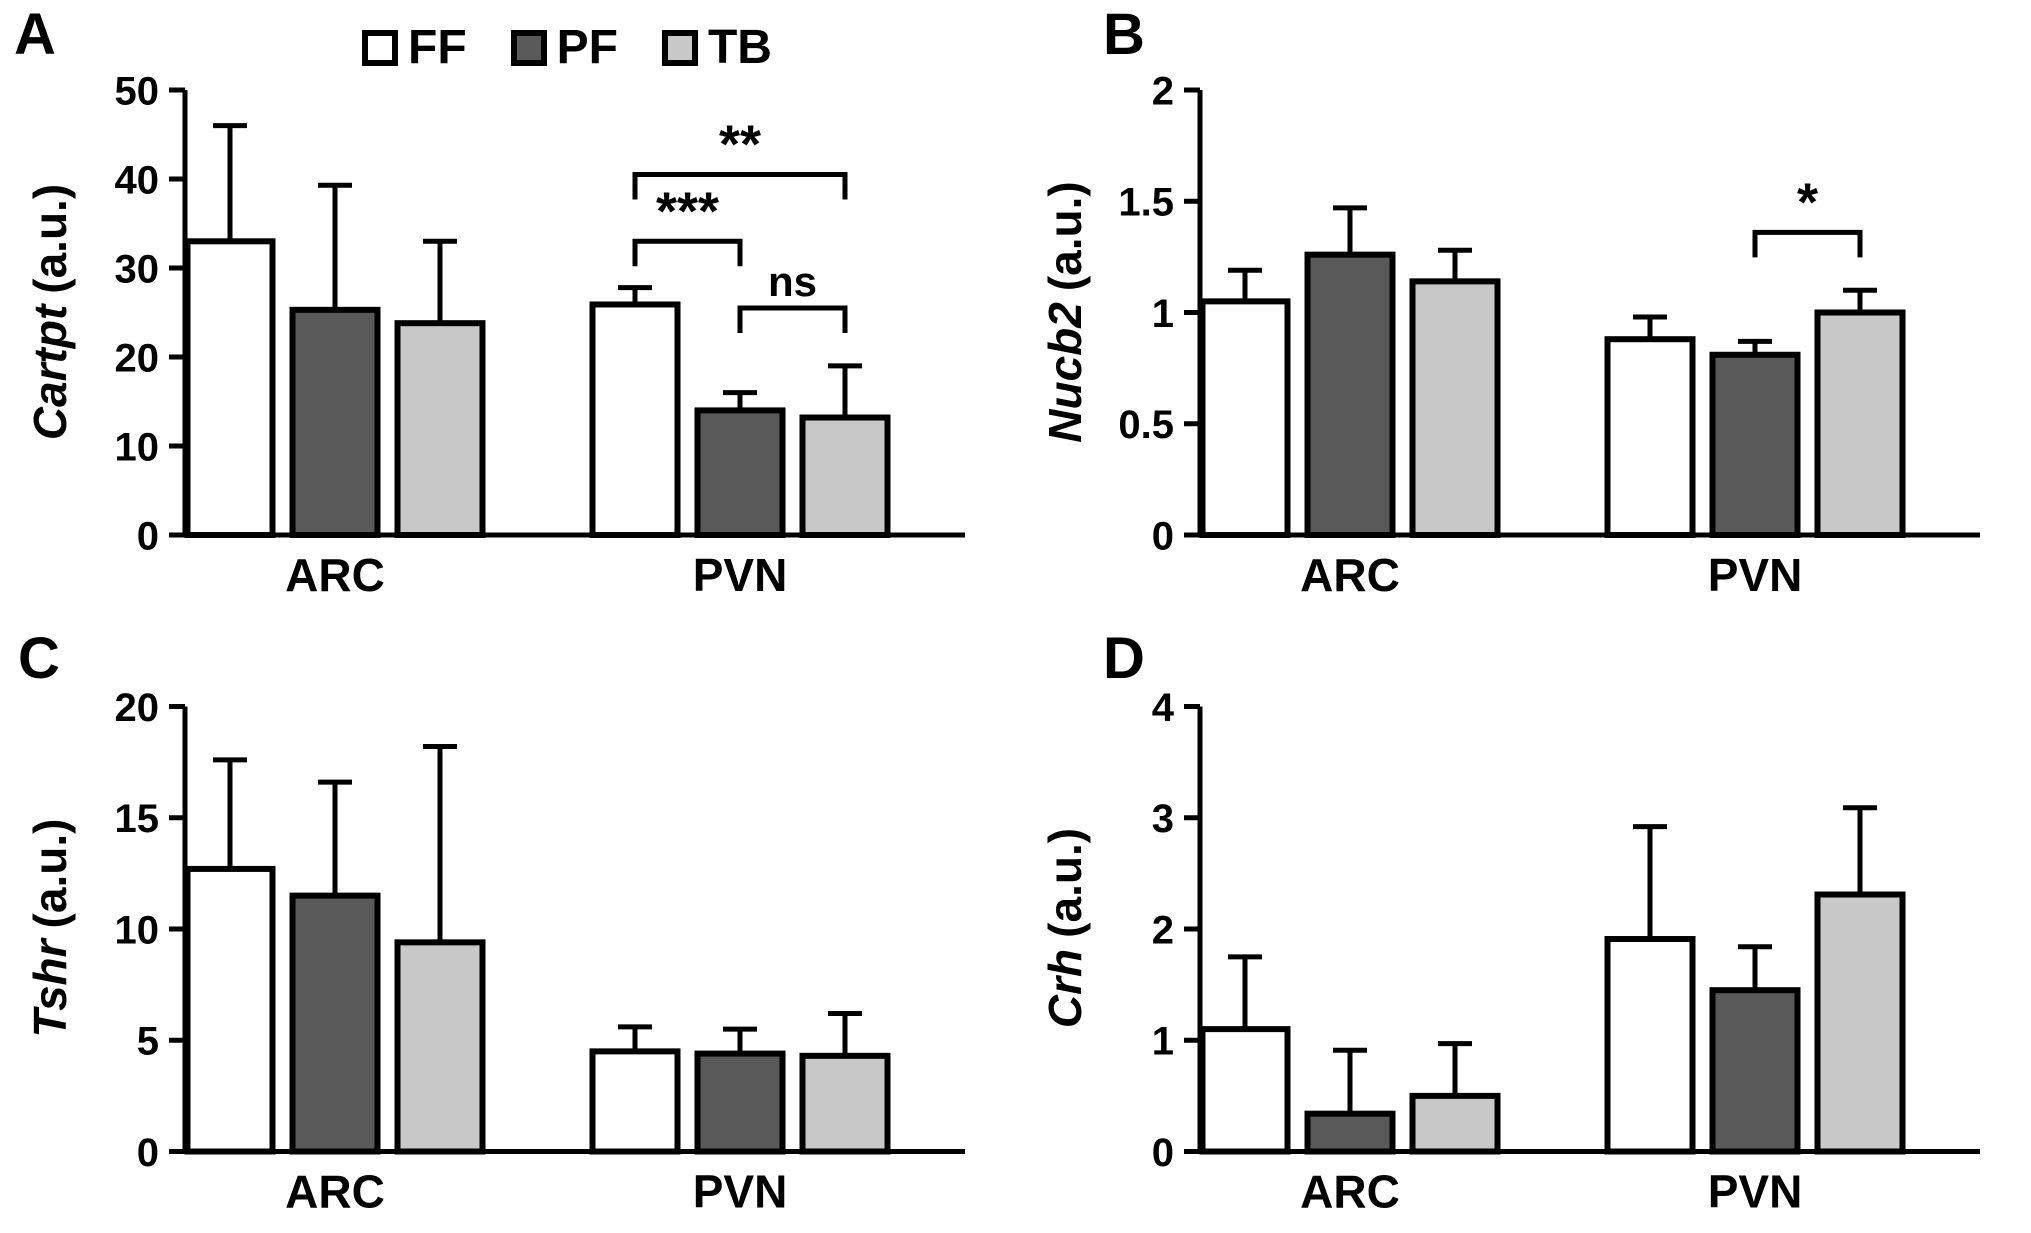 Image resolution: width=2031 pixels, height=1233 pixels. Describe the element at coordinates (740, 145) in the screenshot. I see `sig-label: **` at that location.